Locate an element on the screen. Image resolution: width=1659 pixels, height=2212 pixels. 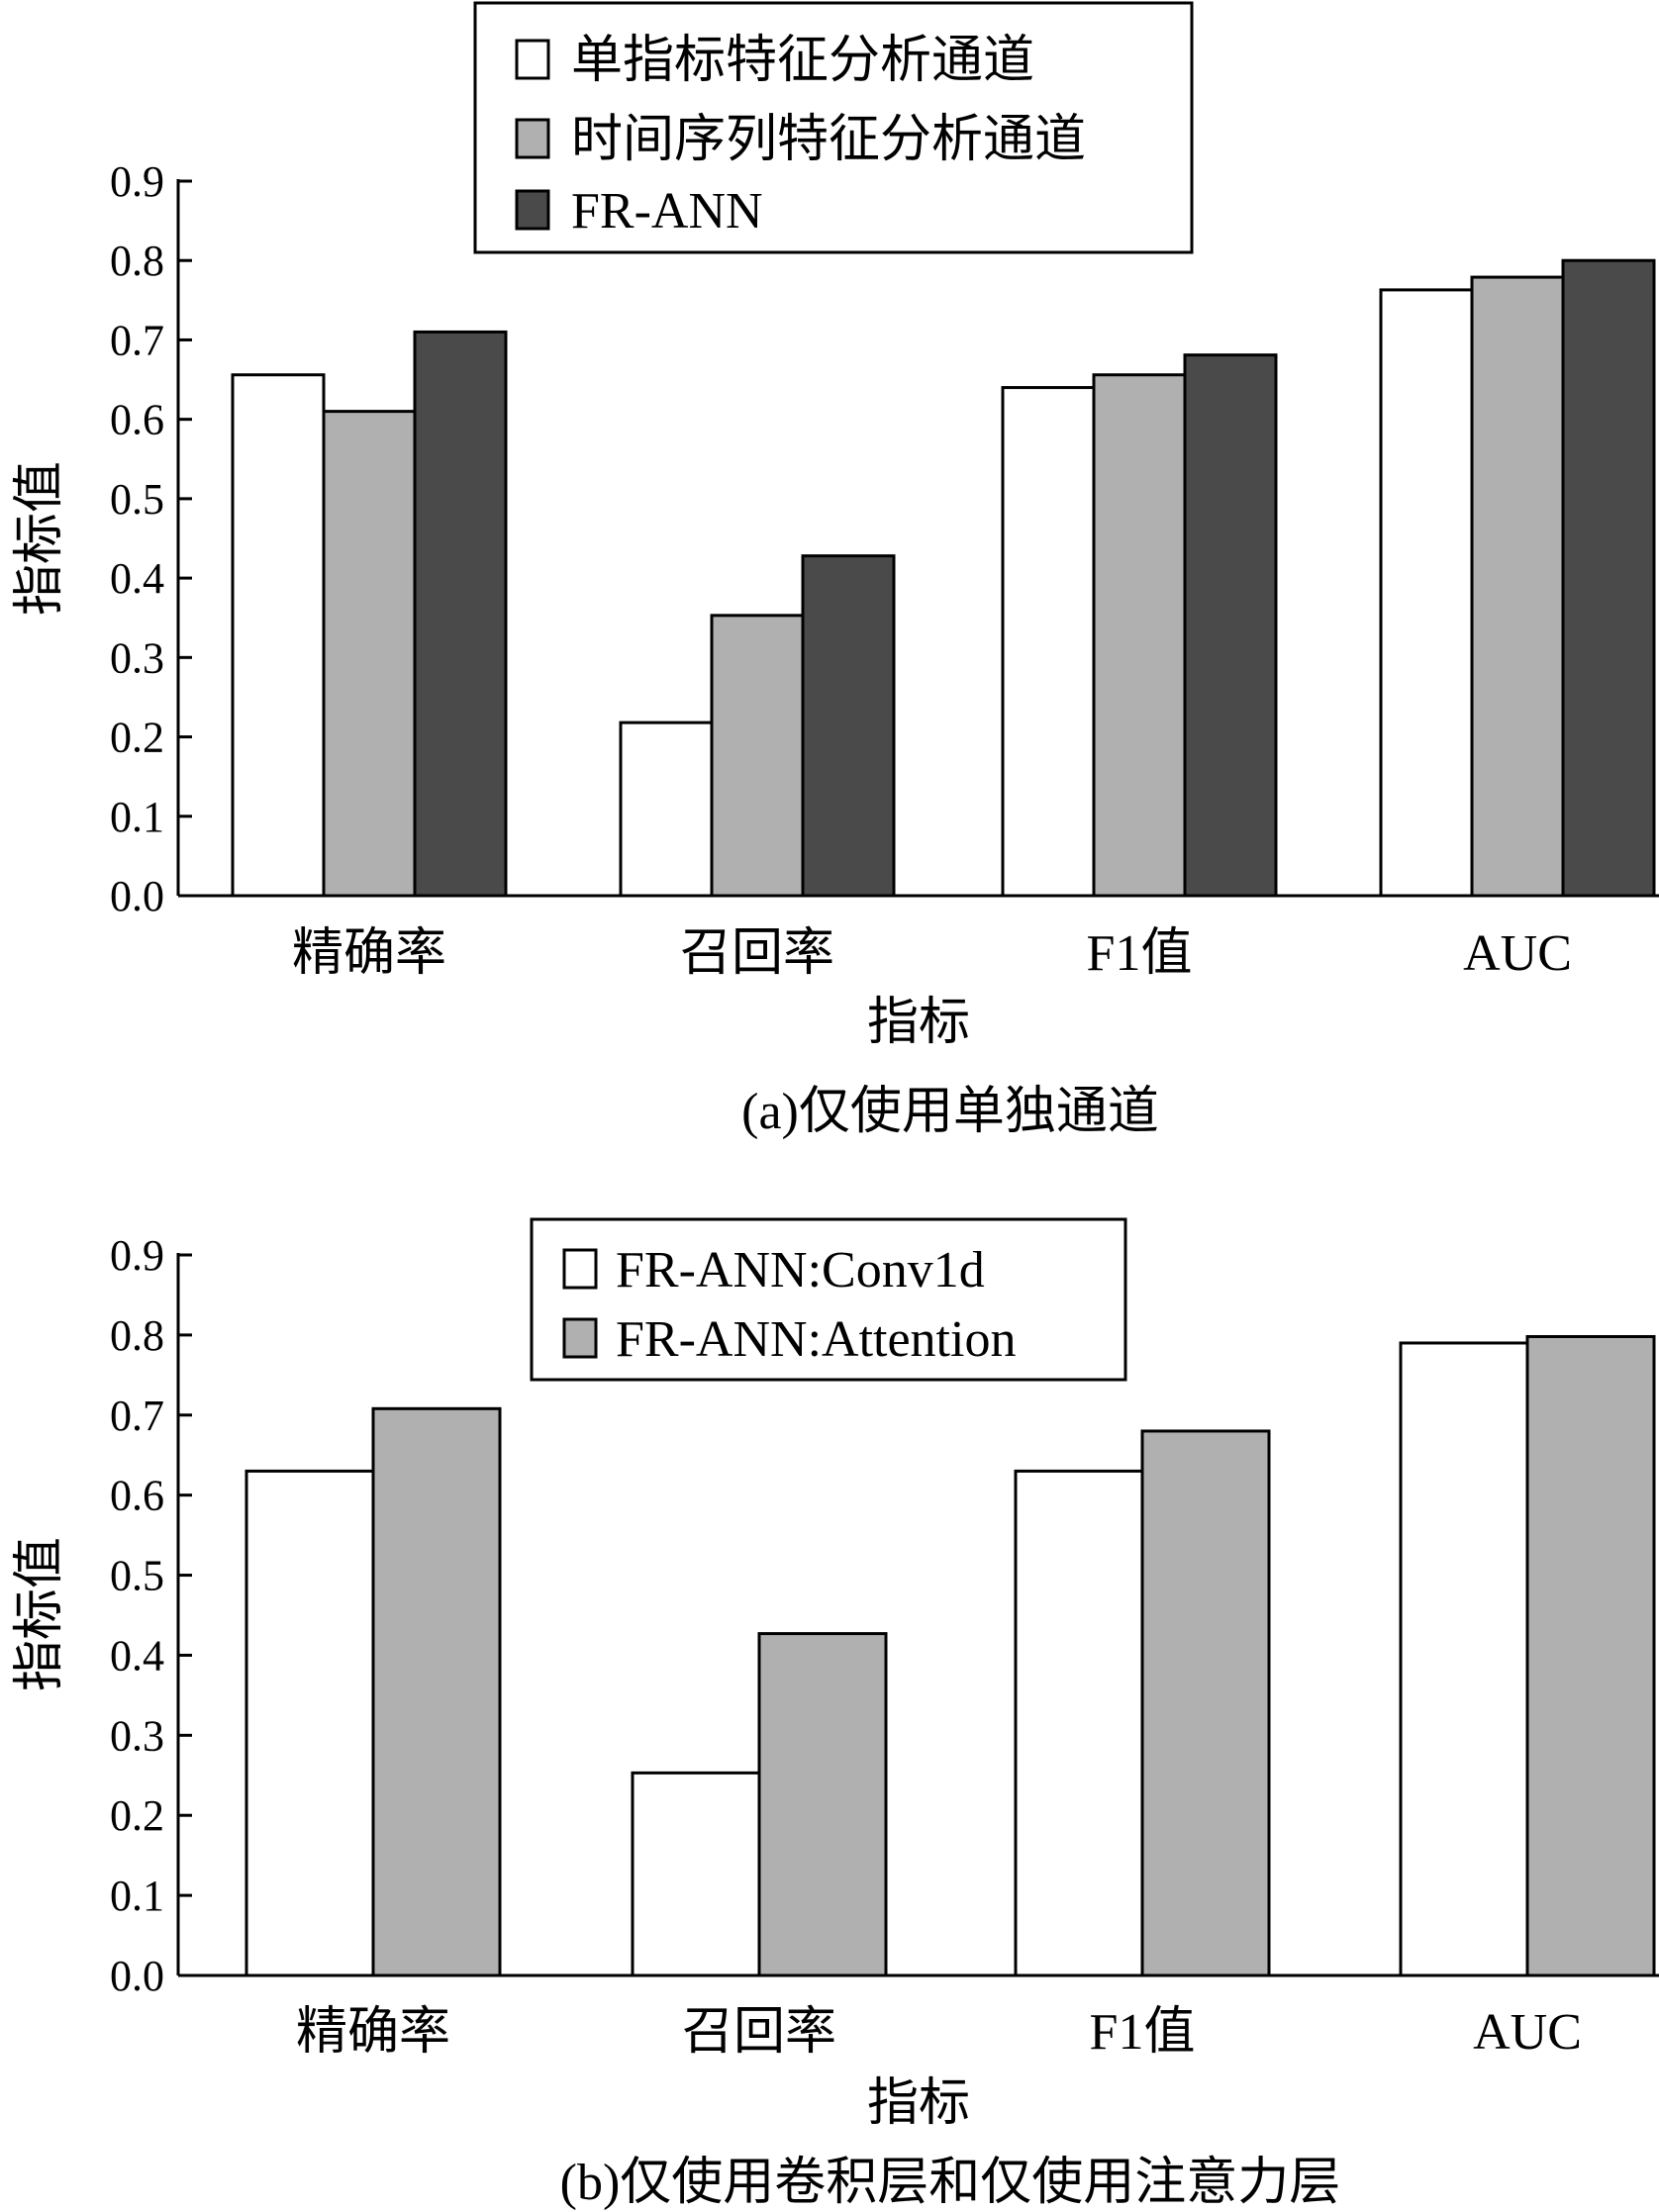
legend-label: FR-ANN:Attention is located at coordinates (816, 1339).